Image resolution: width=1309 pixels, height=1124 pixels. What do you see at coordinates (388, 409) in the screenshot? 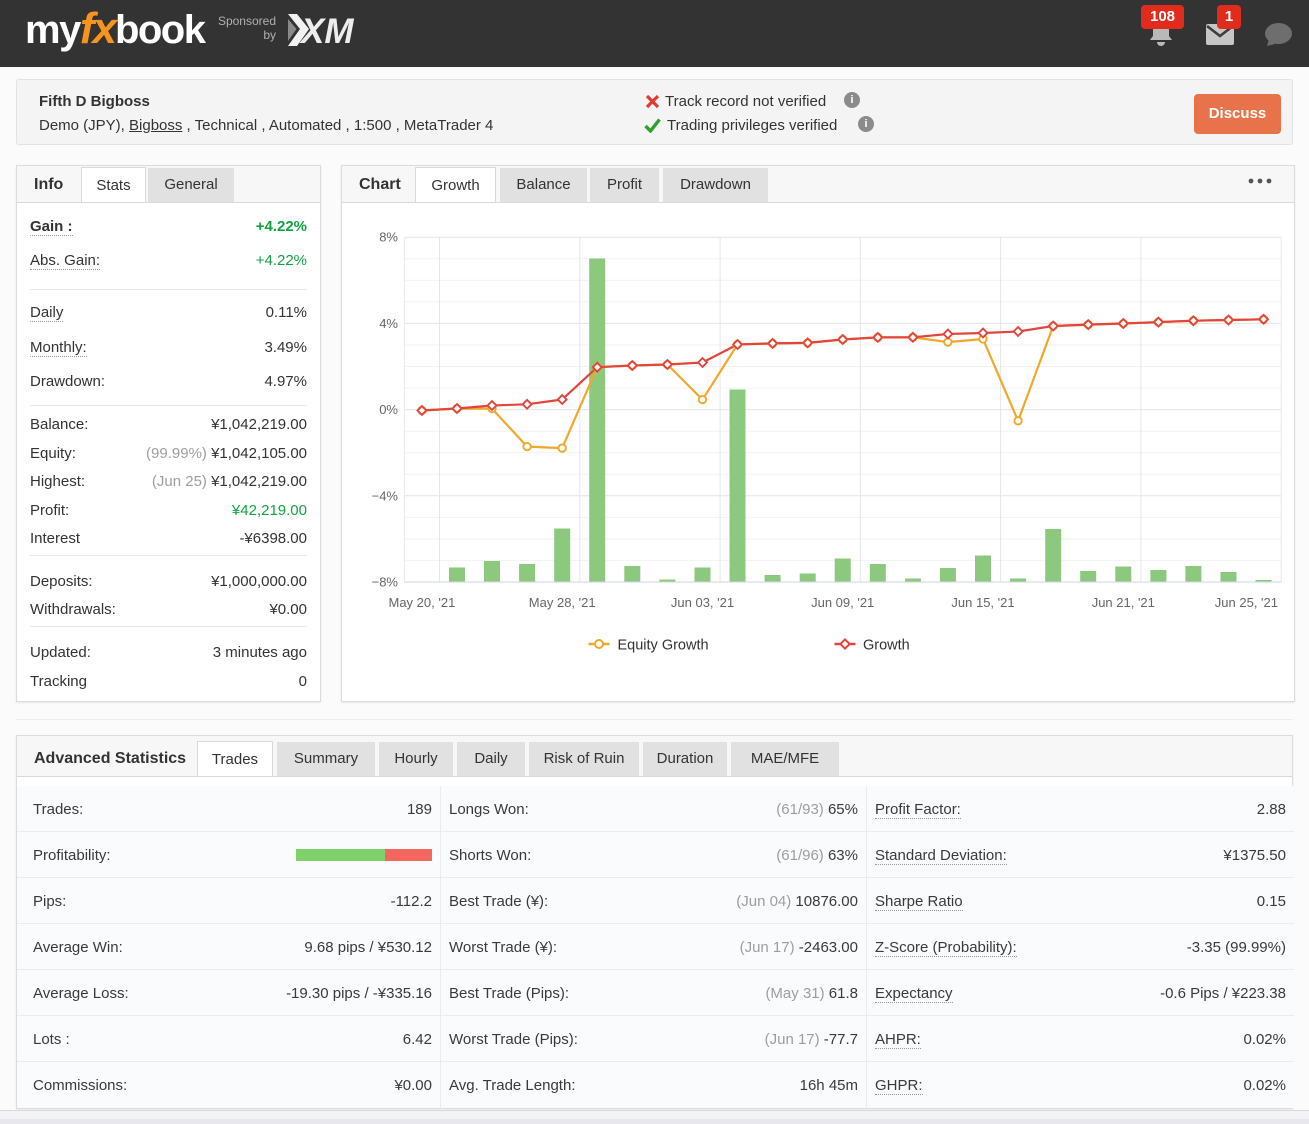
I see `svg-text: 0%` at bounding box center [388, 409].